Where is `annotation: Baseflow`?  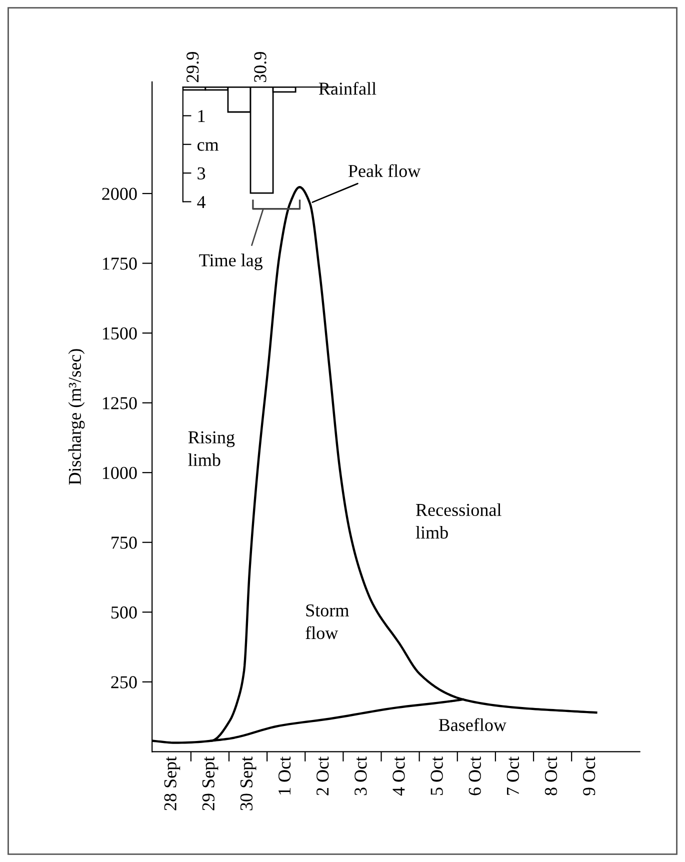 annotation: Baseflow is located at coordinates (472, 725).